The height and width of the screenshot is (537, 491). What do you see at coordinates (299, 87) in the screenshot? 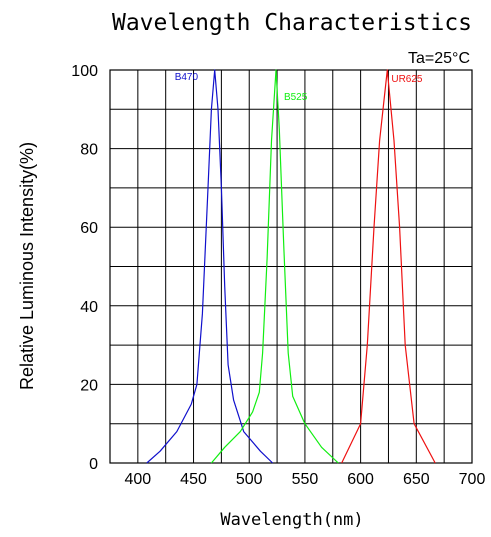
I see `series-labels: B470 B525 UR625` at bounding box center [299, 87].